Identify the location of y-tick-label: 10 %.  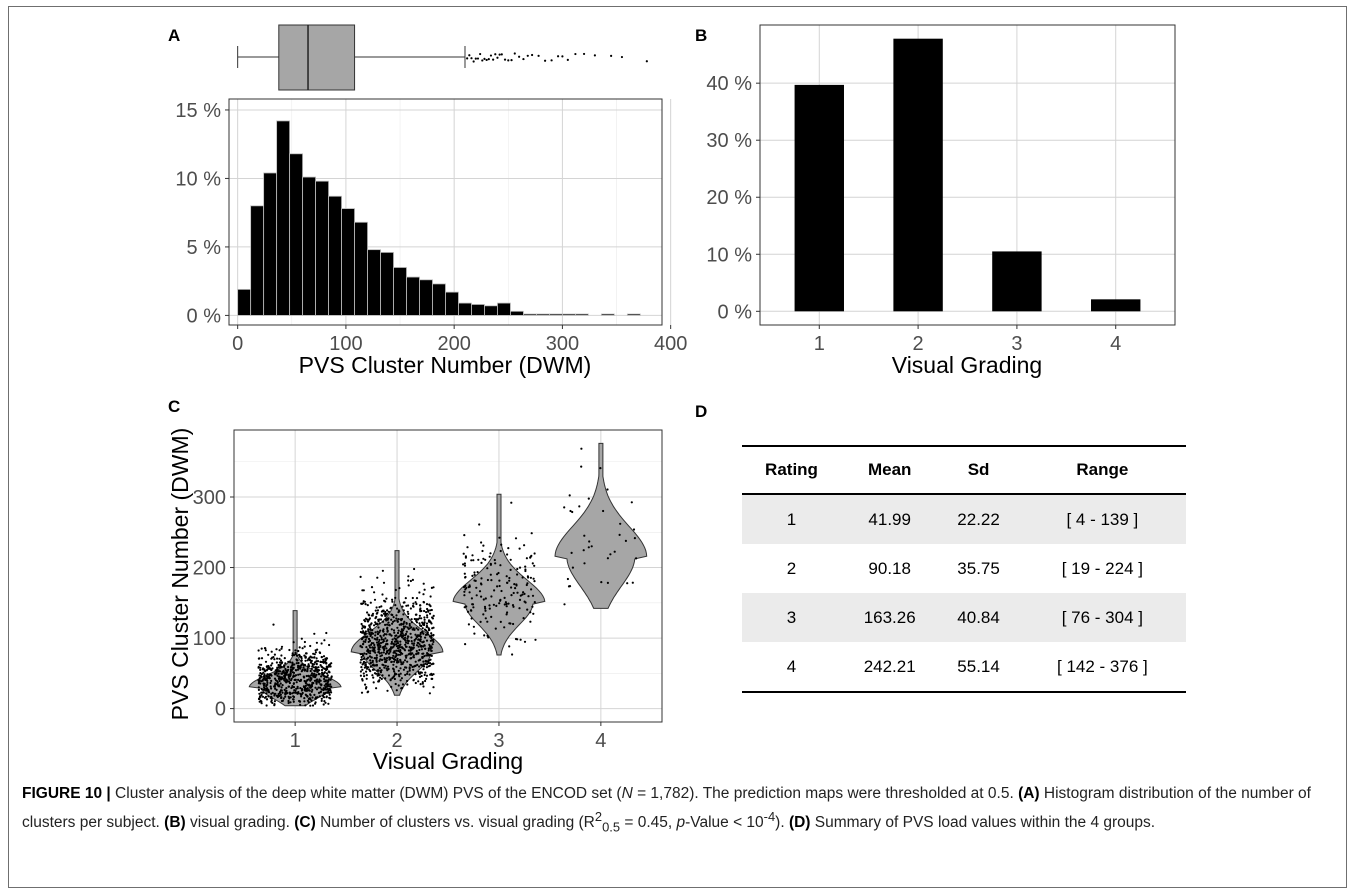
(198, 179).